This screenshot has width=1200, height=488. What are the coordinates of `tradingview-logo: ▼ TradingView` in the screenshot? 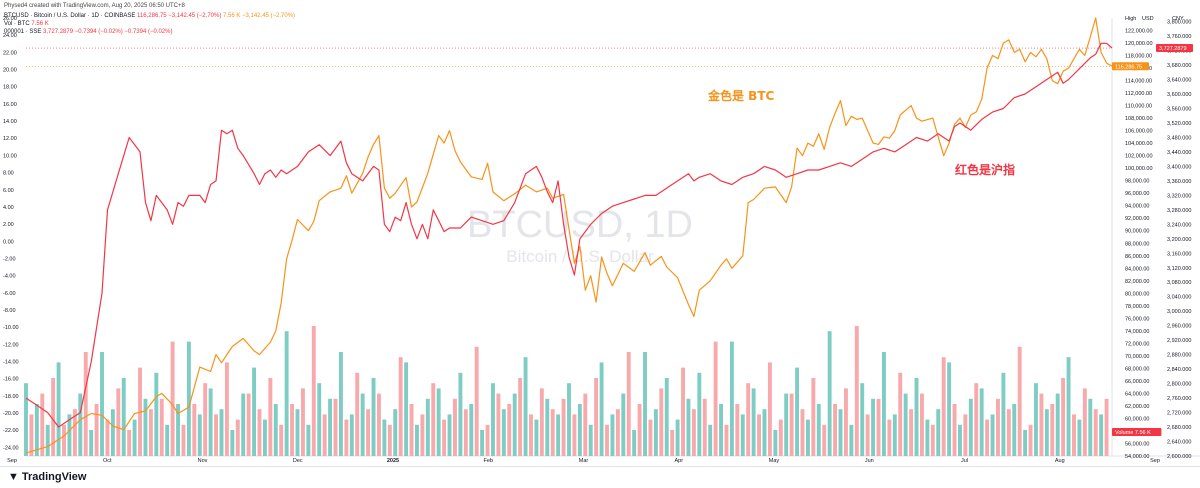 It's located at (47, 477).